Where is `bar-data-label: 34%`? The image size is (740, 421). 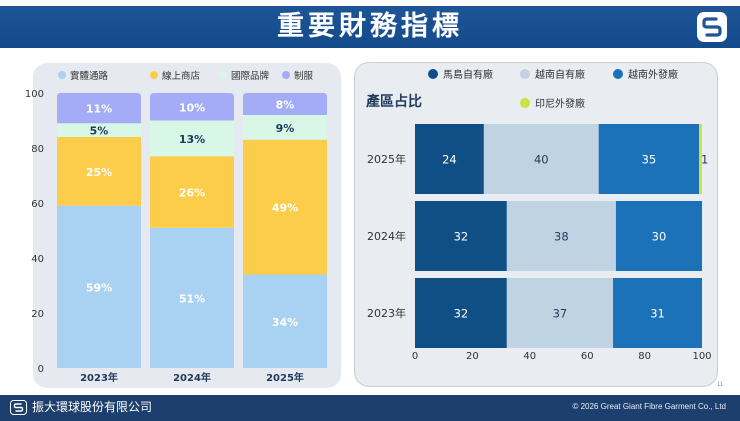 bar-data-label: 34% is located at coordinates (285, 322).